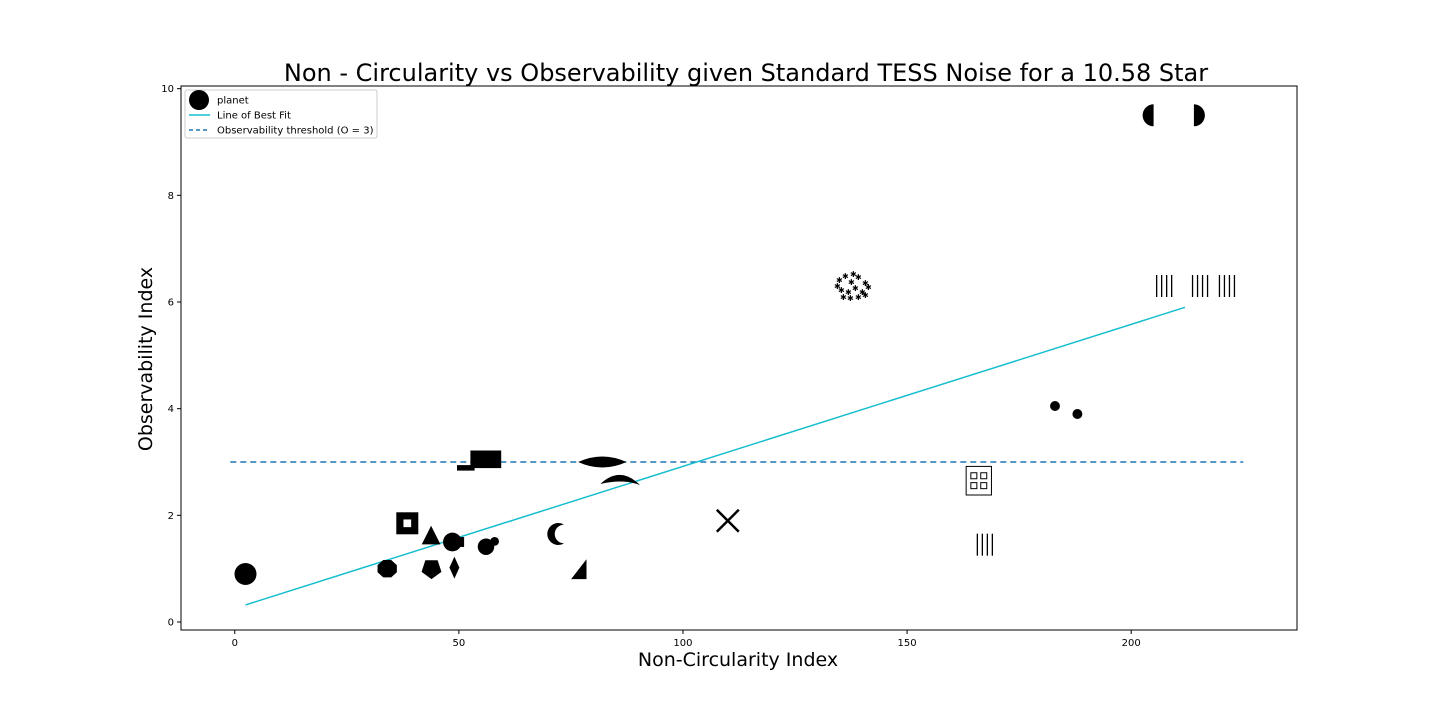 Image resolution: width=1440 pixels, height=724 pixels. What do you see at coordinates (171, 196) in the screenshot?
I see `y-tick-label: 8` at bounding box center [171, 196].